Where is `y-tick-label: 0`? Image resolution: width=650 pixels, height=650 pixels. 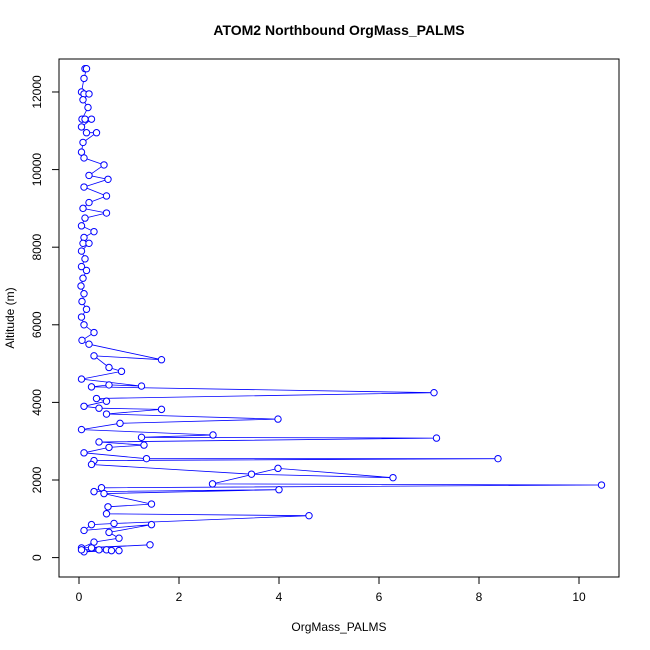
y-tick-label: 0 is located at coordinates (37, 557).